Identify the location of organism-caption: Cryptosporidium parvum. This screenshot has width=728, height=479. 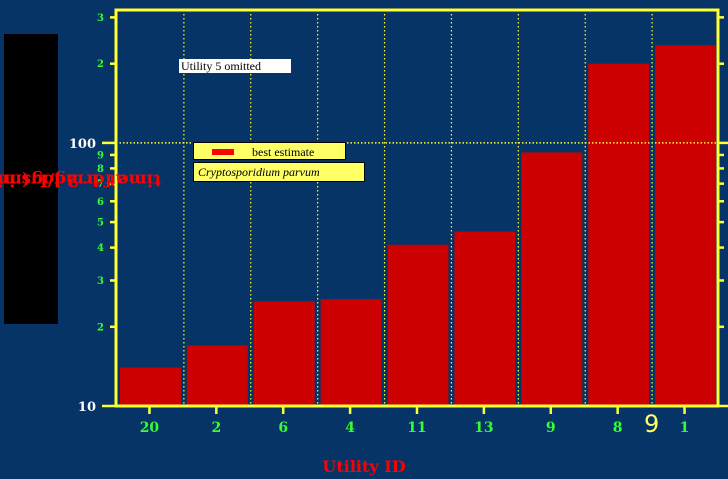
(279, 172).